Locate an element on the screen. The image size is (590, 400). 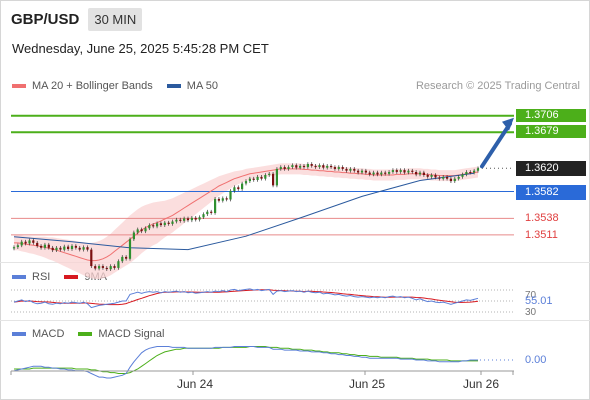
rsi-label: RSI is located at coordinates (41, 277).